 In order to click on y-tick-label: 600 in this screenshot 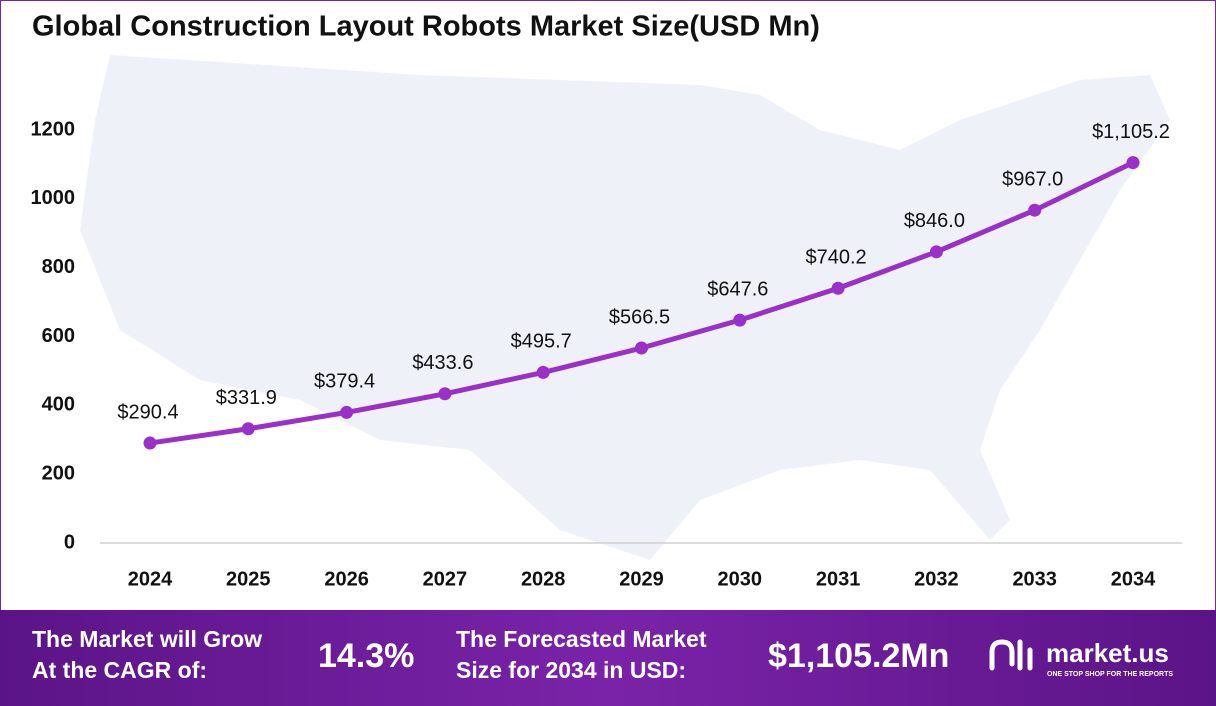, I will do `click(58, 336)`.